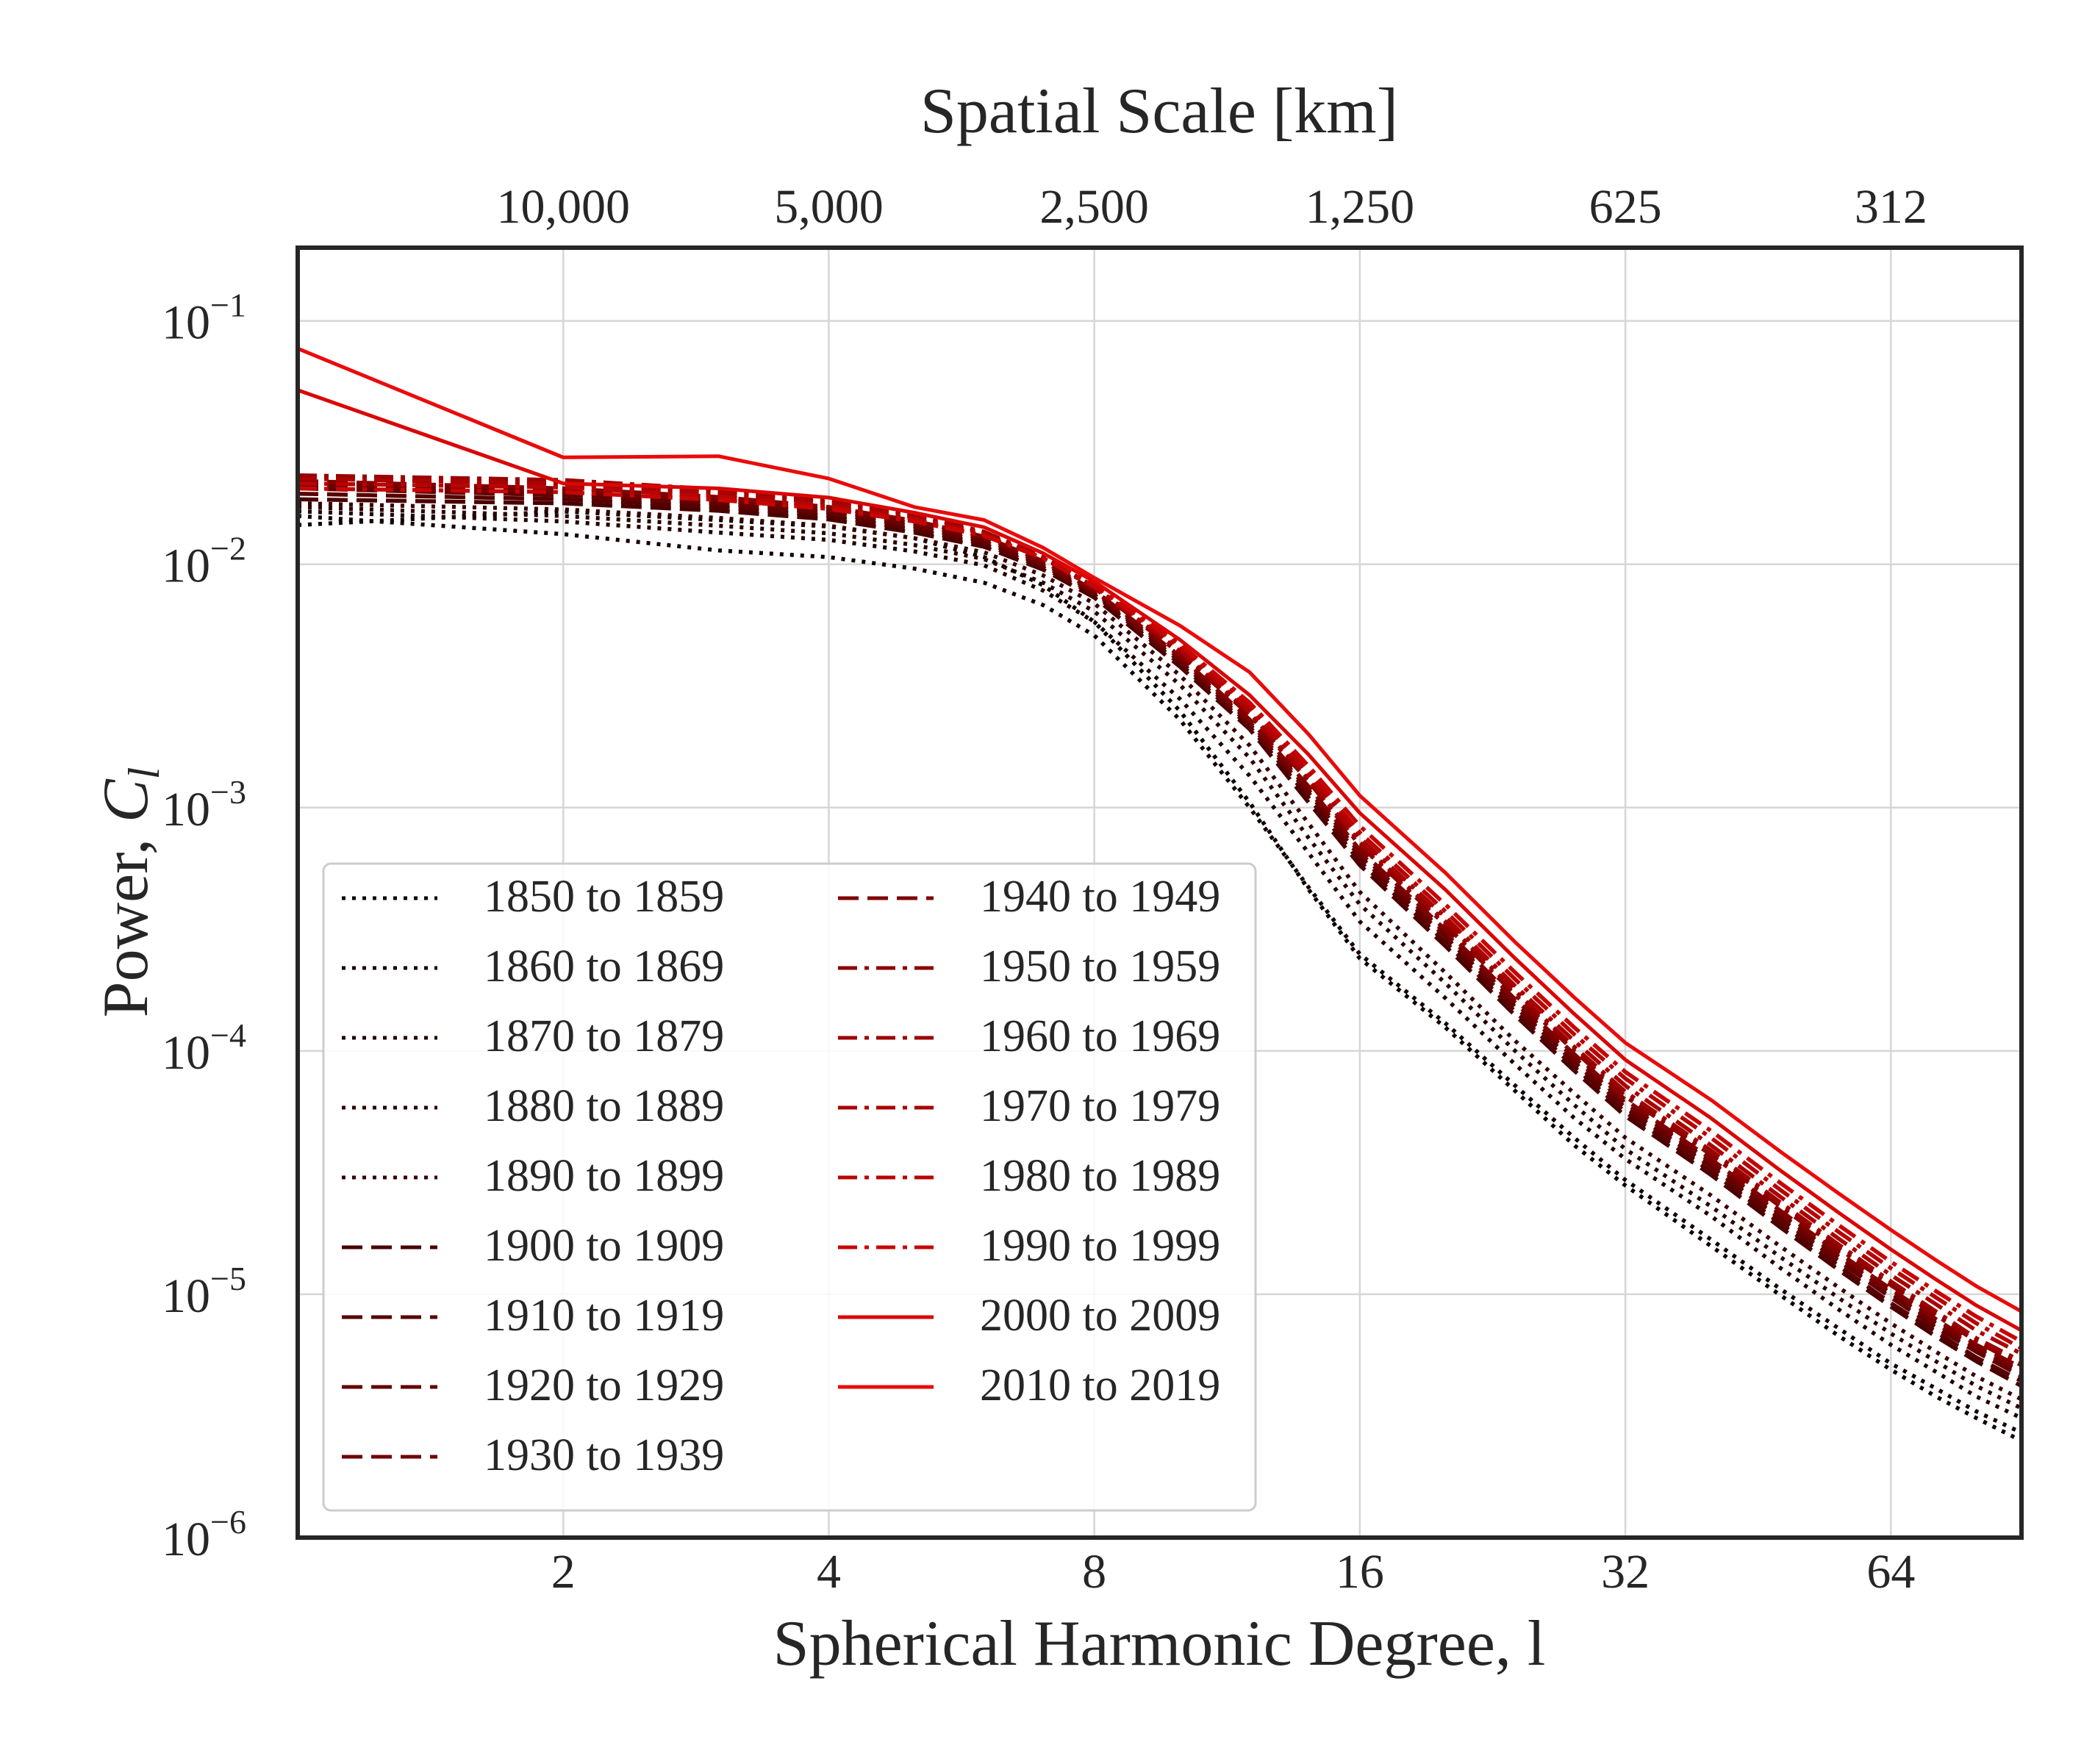  What do you see at coordinates (1100, 1316) in the screenshot?
I see `legend-label-15: 2000 to 2009` at bounding box center [1100, 1316].